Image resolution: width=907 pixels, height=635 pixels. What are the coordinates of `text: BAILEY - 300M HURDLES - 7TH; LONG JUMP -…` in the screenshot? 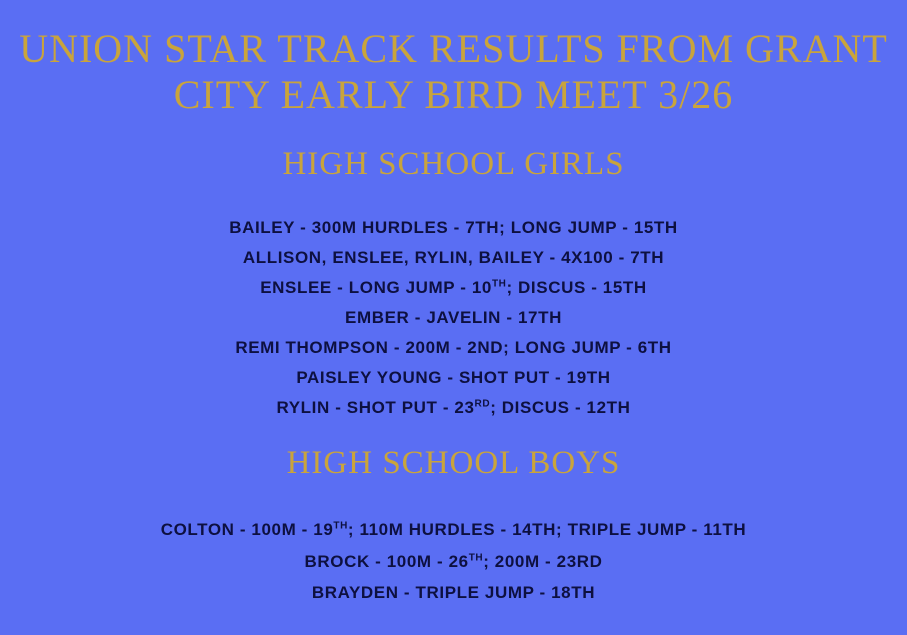 It's located at (453, 227).